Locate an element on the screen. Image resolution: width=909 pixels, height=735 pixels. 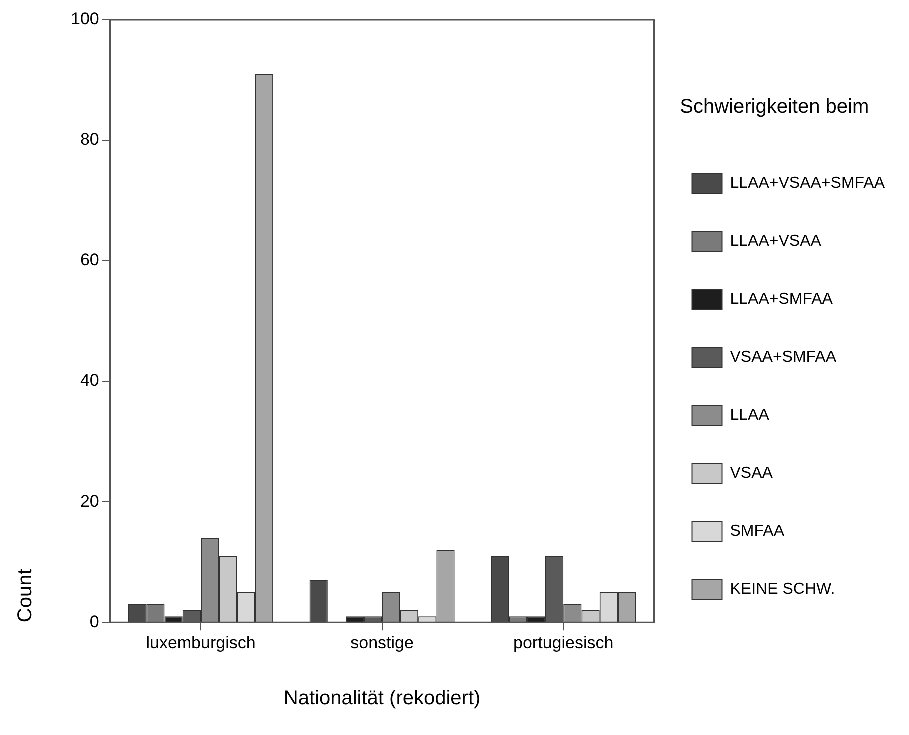
y-tick-label: 20 is located at coordinates (90, 501).